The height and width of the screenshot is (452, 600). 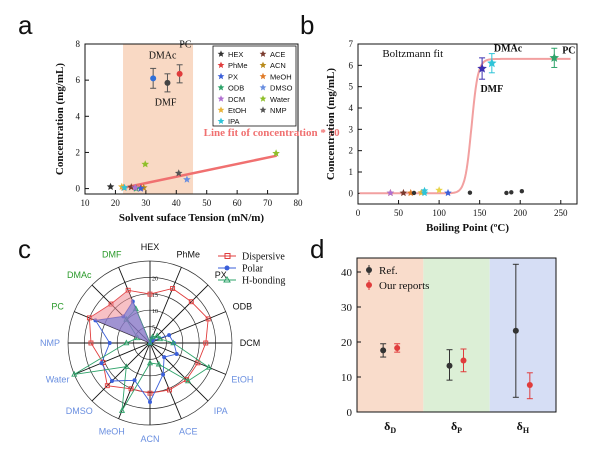 I want to click on c-rtick-label-15: 15, so click(x=155, y=296).